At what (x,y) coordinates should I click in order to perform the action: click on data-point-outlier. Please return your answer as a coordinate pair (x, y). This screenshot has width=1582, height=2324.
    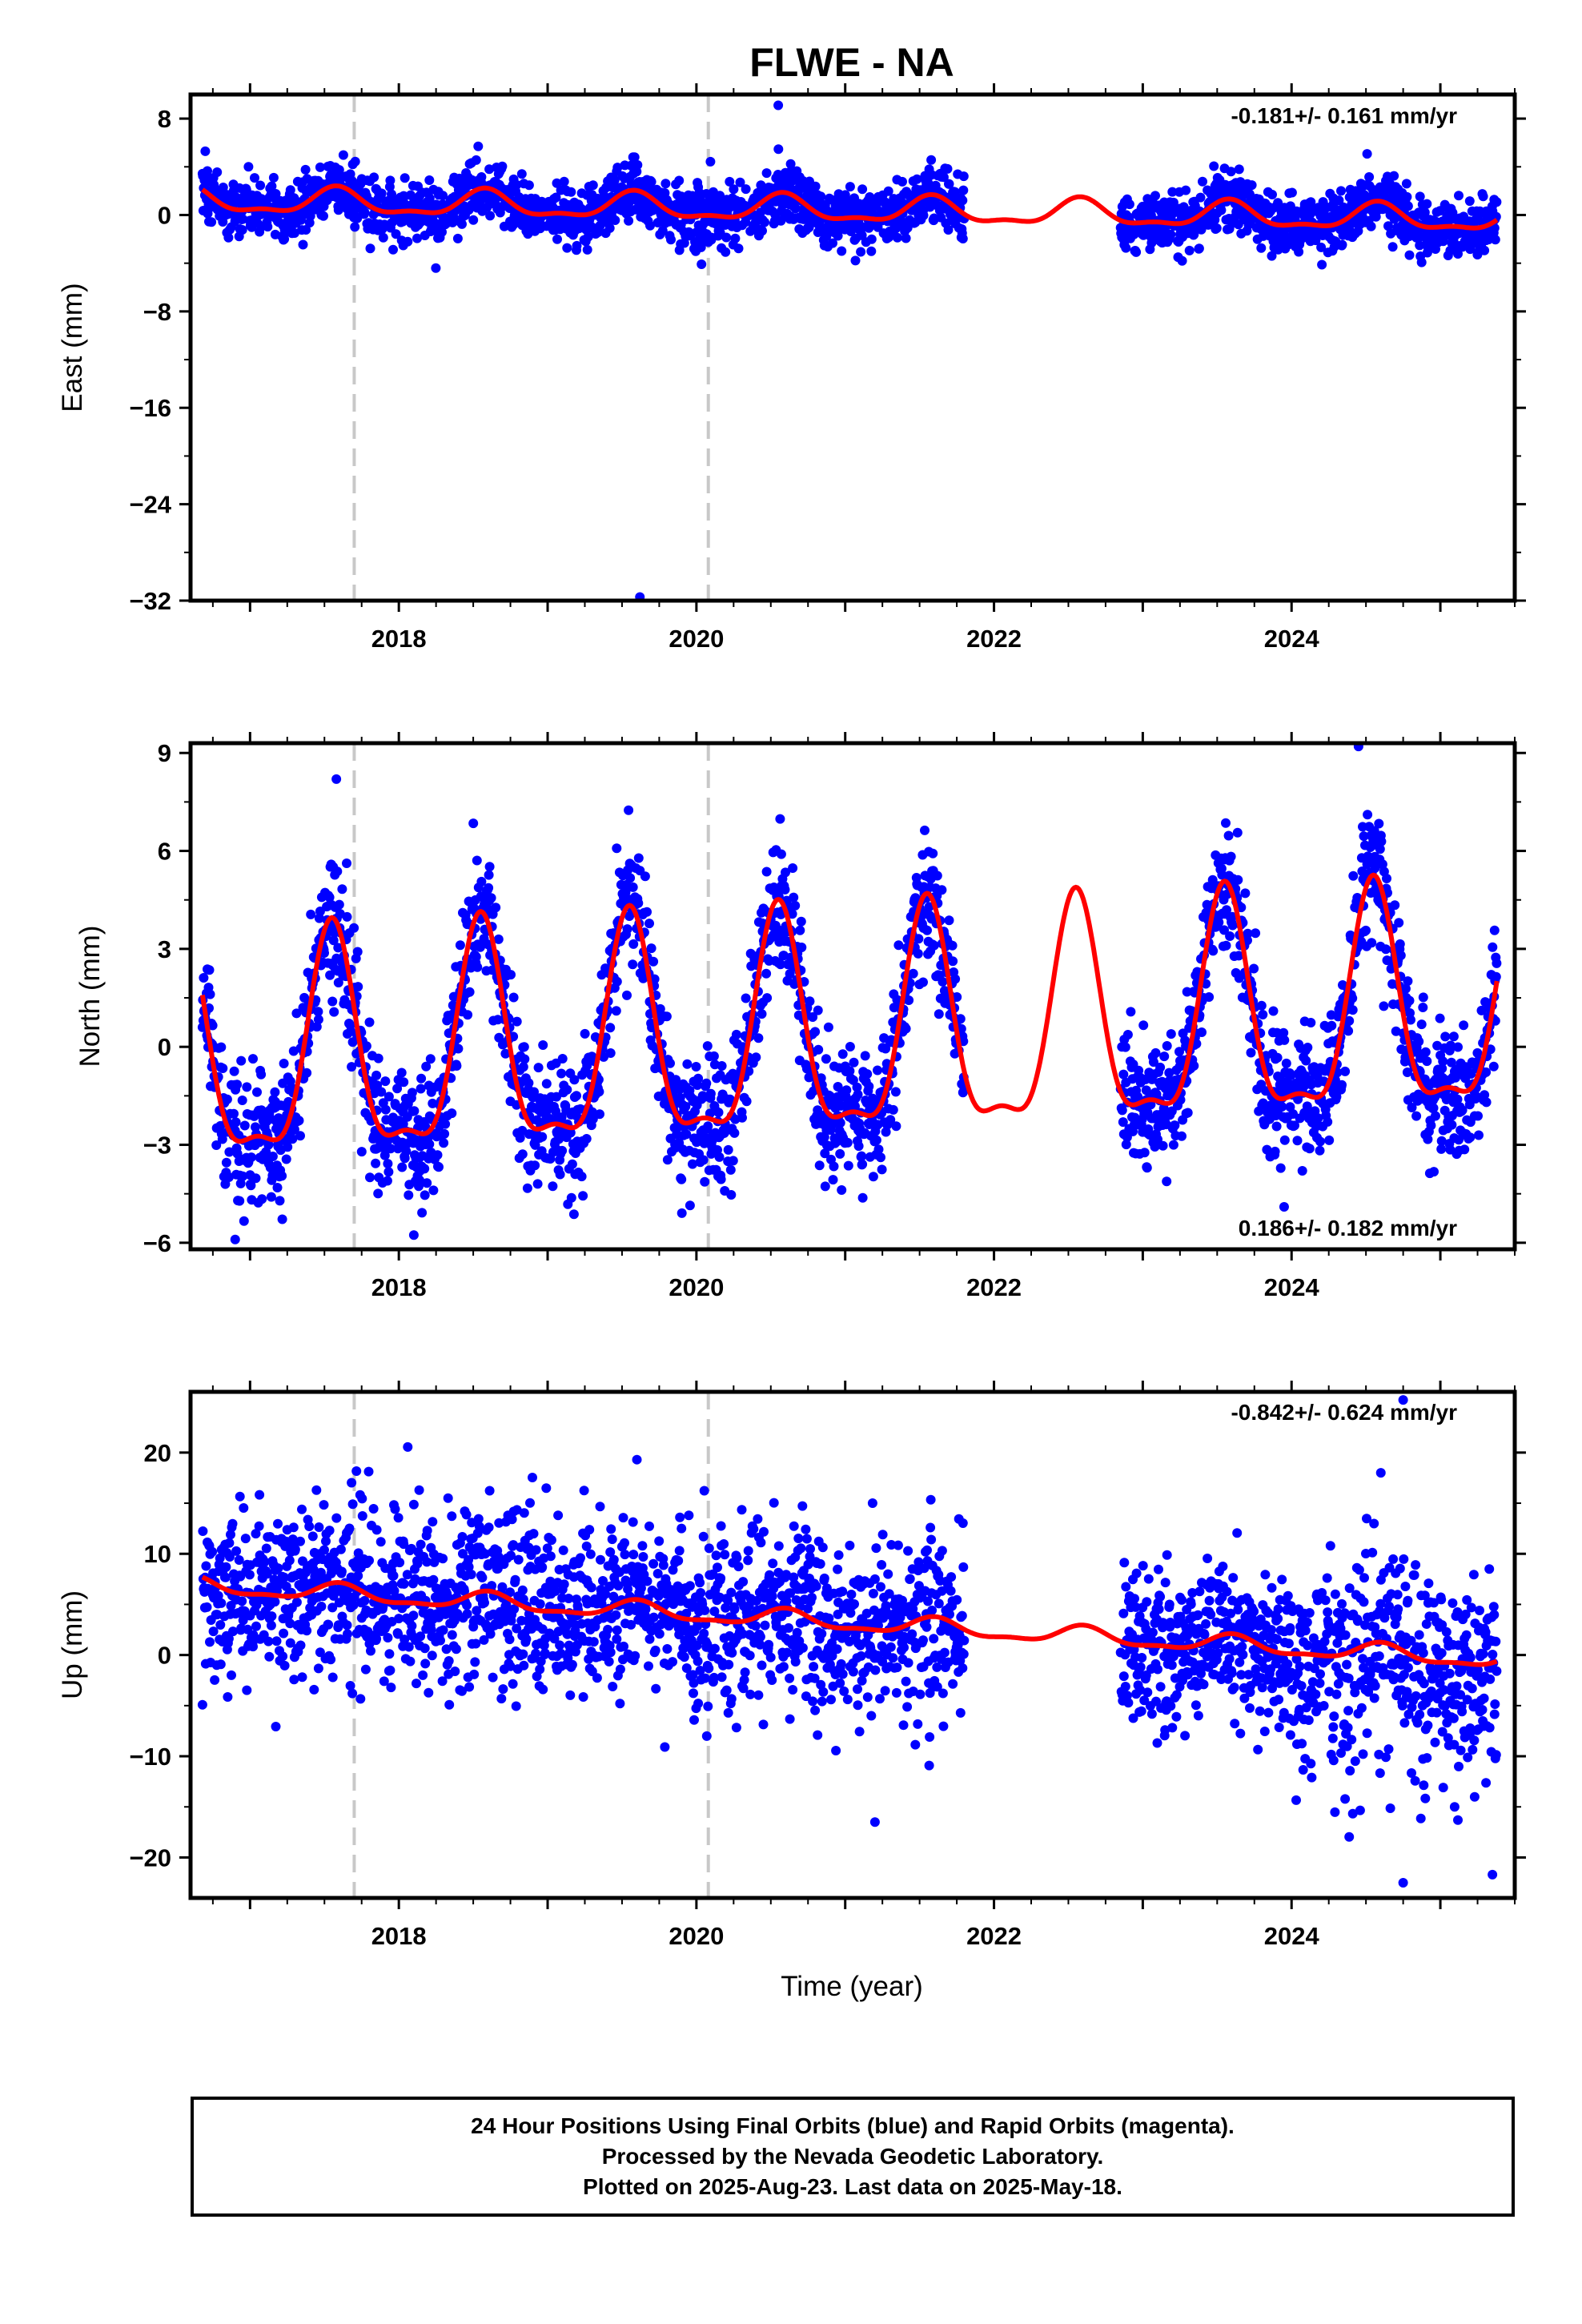
    Looking at the image, I should click on (779, 106).